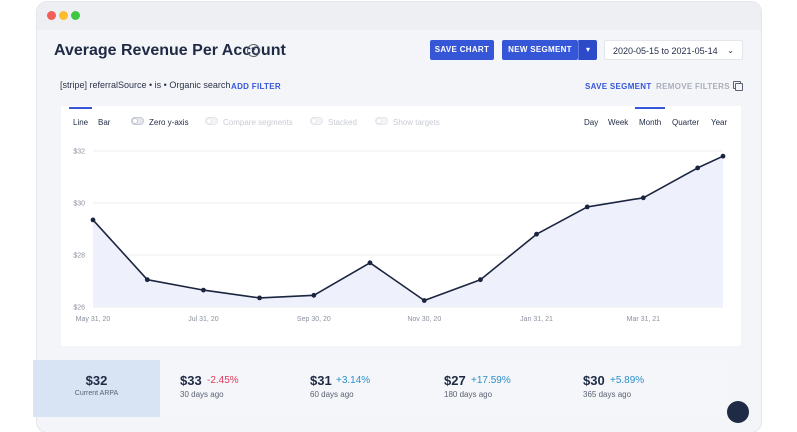 This screenshot has height=432, width=797. Describe the element at coordinates (399, 16) in the screenshot. I see `window-titlebar` at that location.